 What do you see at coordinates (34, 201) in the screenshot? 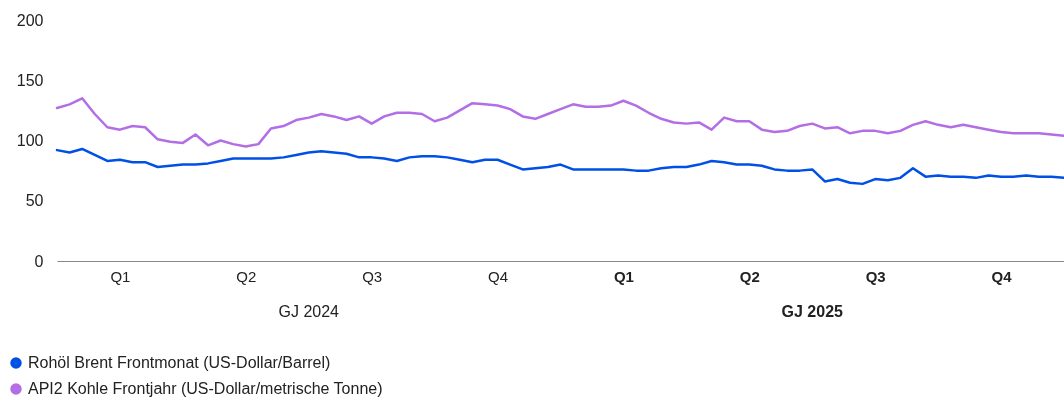
I see `y-tick-label: 50` at bounding box center [34, 201].